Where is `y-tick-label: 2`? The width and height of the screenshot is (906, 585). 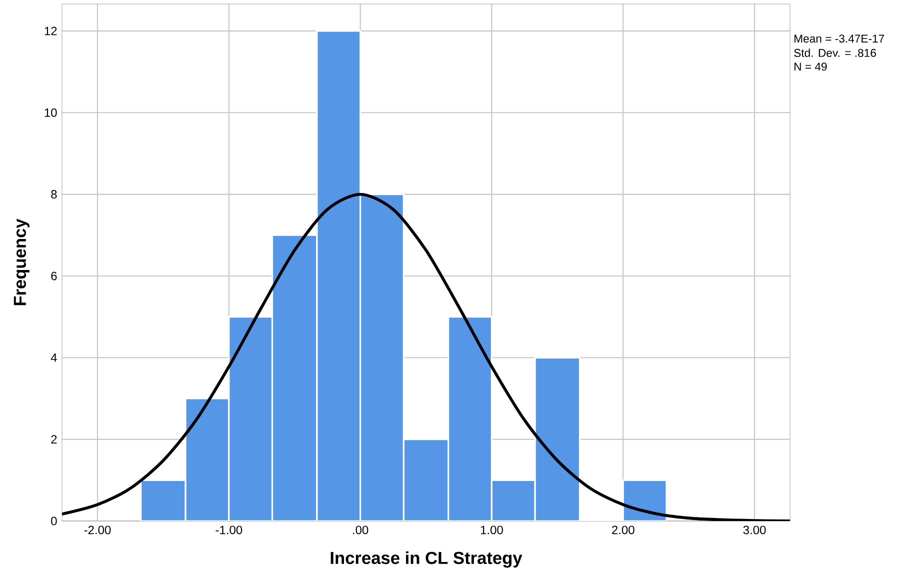
y-tick-label: 2 is located at coordinates (54, 439).